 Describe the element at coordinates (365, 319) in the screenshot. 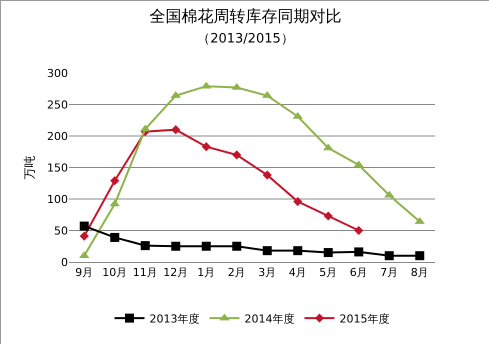

I see `legend-label: 2015年度` at that location.